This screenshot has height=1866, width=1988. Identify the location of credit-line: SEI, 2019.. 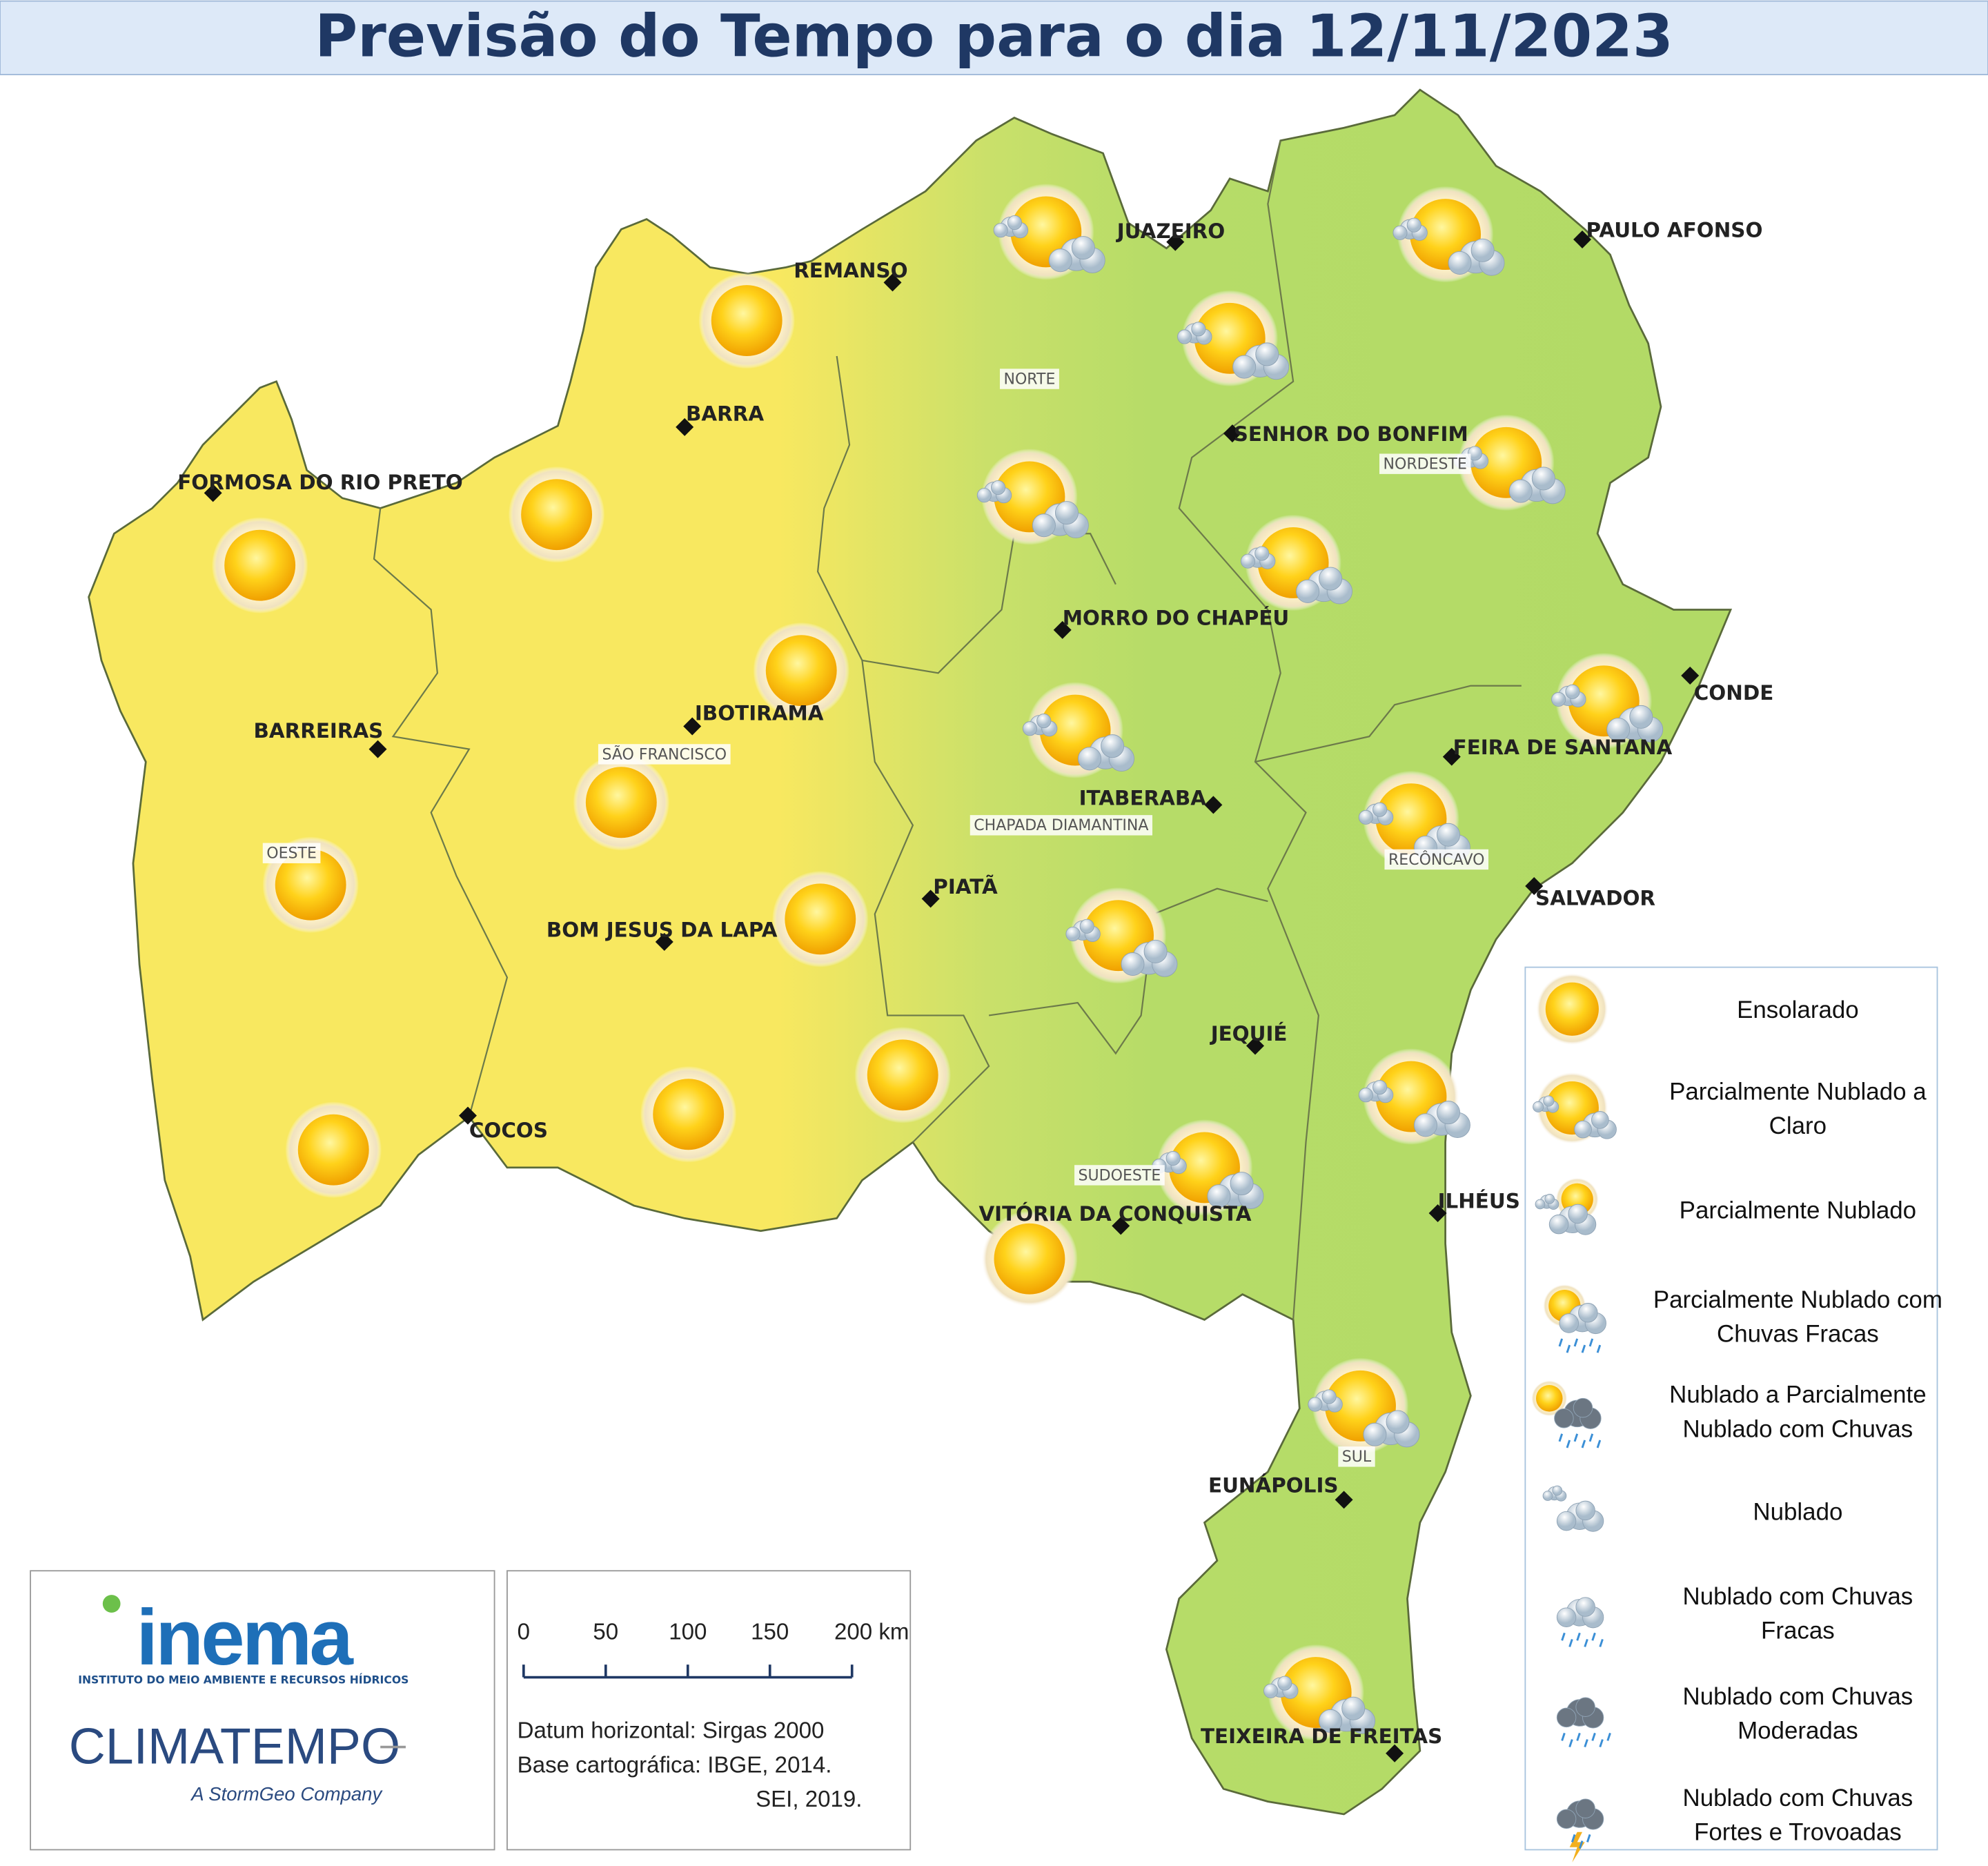
(809, 1799).